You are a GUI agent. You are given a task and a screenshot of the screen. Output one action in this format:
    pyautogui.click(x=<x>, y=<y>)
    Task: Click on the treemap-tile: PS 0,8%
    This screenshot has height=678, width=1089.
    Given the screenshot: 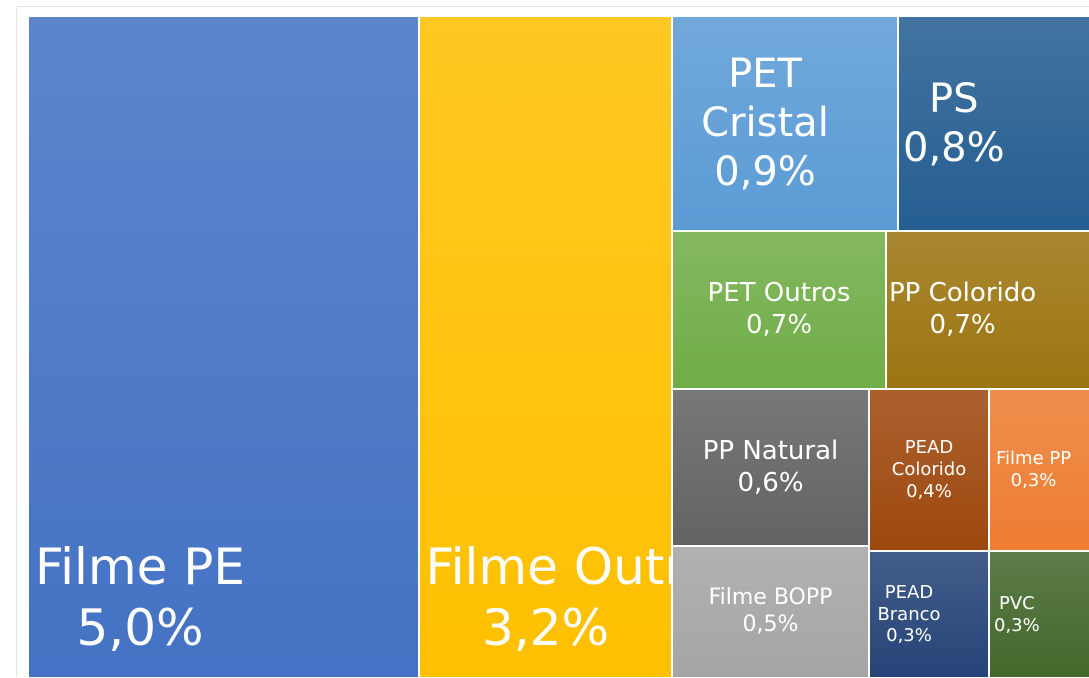 What is the action you would take?
    pyautogui.click(x=993, y=123)
    